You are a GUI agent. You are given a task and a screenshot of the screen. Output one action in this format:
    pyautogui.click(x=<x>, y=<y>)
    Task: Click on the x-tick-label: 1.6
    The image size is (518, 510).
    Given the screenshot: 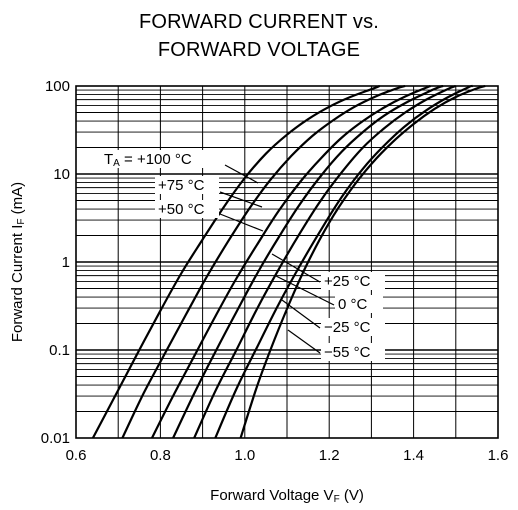 What is the action you would take?
    pyautogui.click(x=498, y=455)
    